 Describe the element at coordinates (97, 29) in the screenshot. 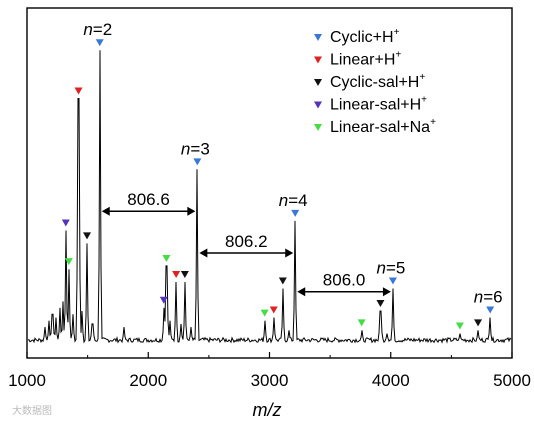

I see `n-label-2: n=2` at that location.